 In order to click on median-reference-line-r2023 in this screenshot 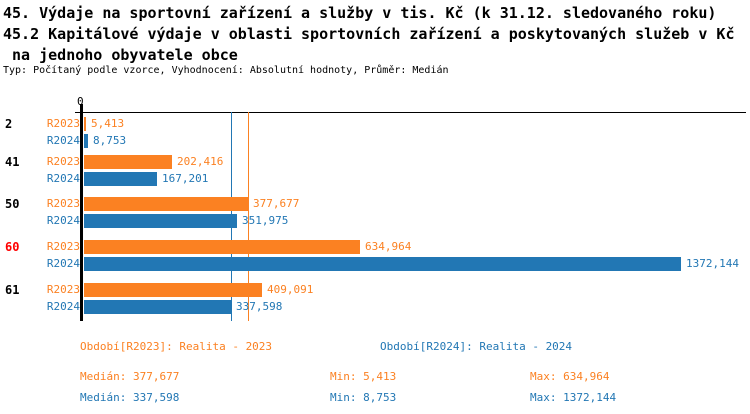, I will do `click(249, 216)`.